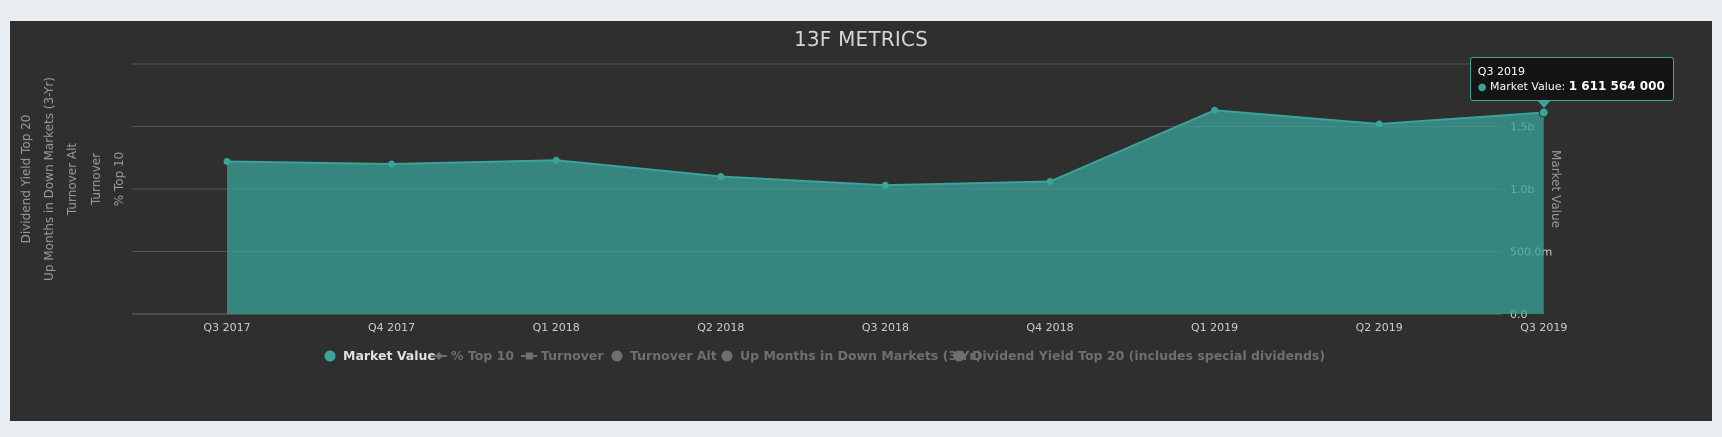 The image size is (1722, 437). I want to click on chart-tooltip: Q3 2019 ● Market Value: 1 611 564 000, so click(1571, 78).